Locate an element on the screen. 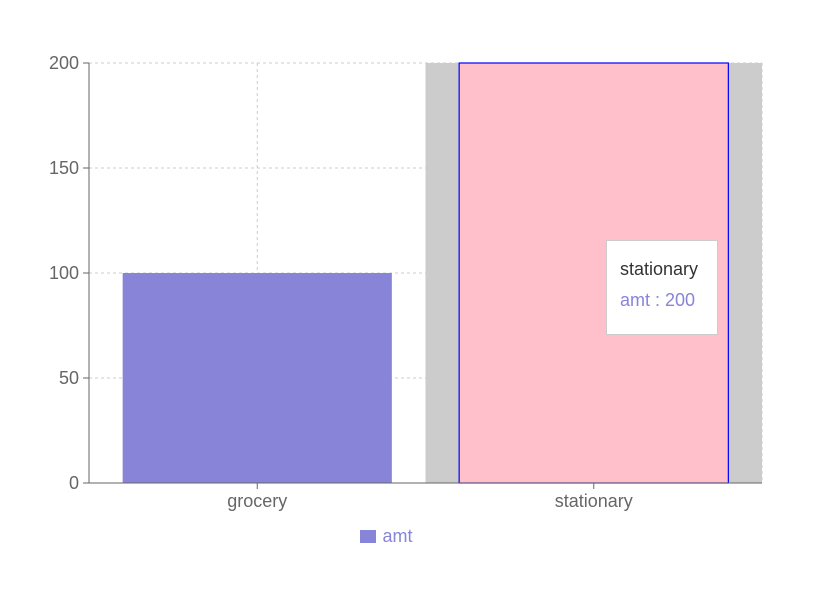 This screenshot has width=833, height=591. bar-grocery is located at coordinates (257, 378).